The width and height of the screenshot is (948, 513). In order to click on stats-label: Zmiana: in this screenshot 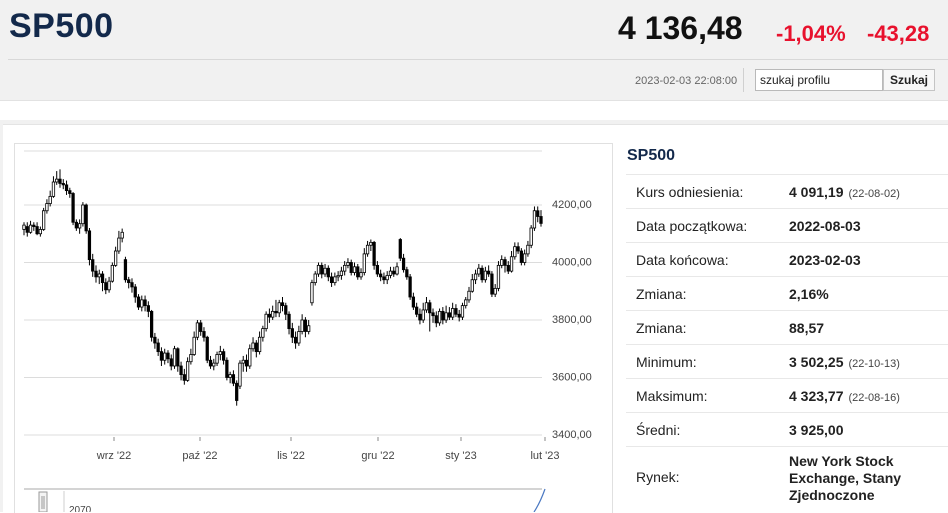, I will do `click(707, 293)`.